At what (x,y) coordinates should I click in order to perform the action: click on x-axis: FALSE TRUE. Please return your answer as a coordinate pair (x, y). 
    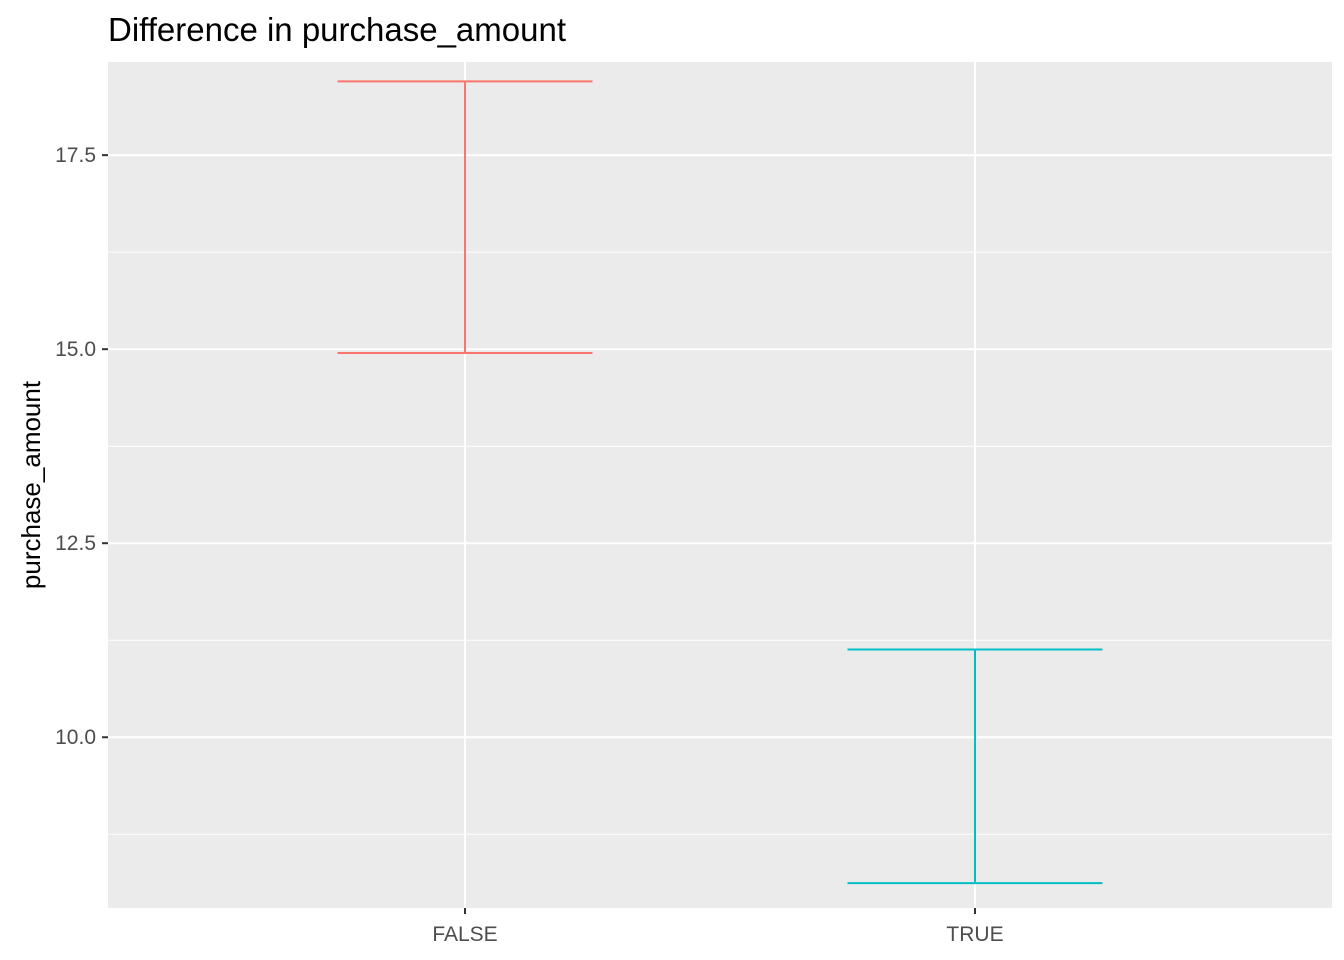
    Looking at the image, I should click on (718, 927).